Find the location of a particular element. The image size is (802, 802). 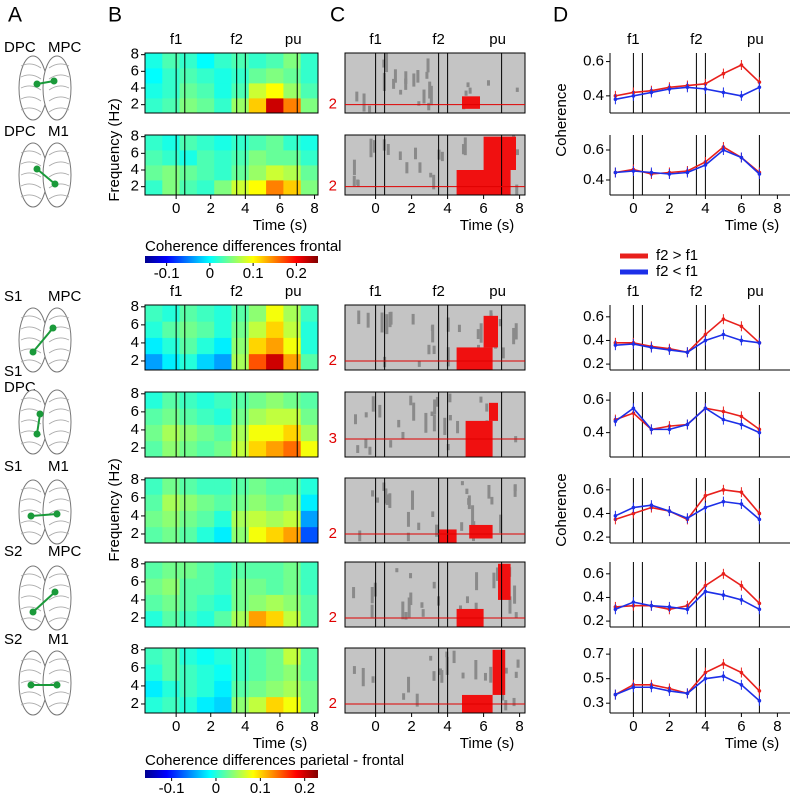

brain is located at coordinates (57, 340).